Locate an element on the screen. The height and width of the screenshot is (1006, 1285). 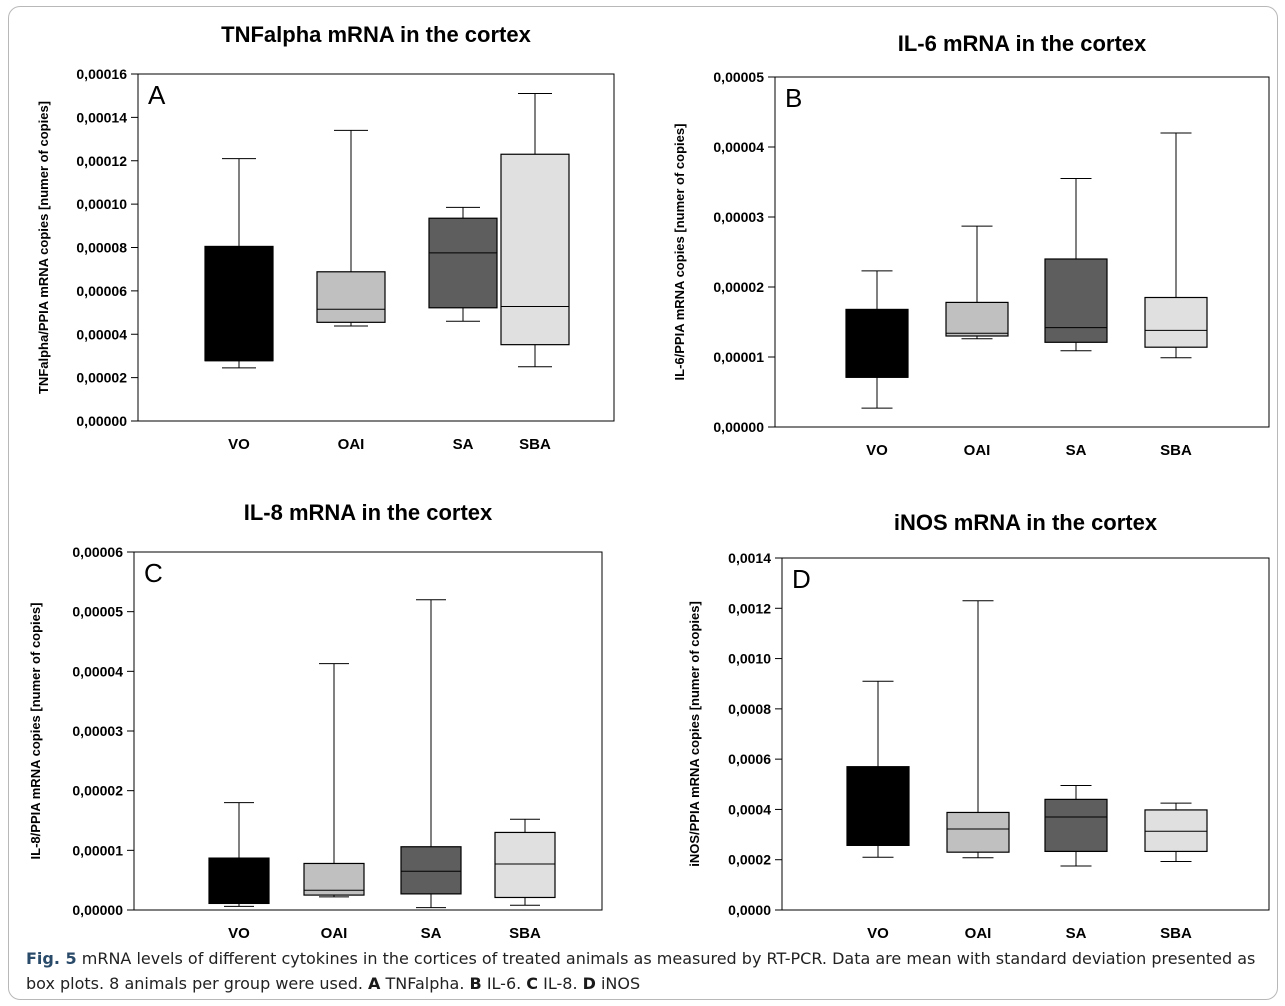
plot-frame is located at coordinates (1025, 734).